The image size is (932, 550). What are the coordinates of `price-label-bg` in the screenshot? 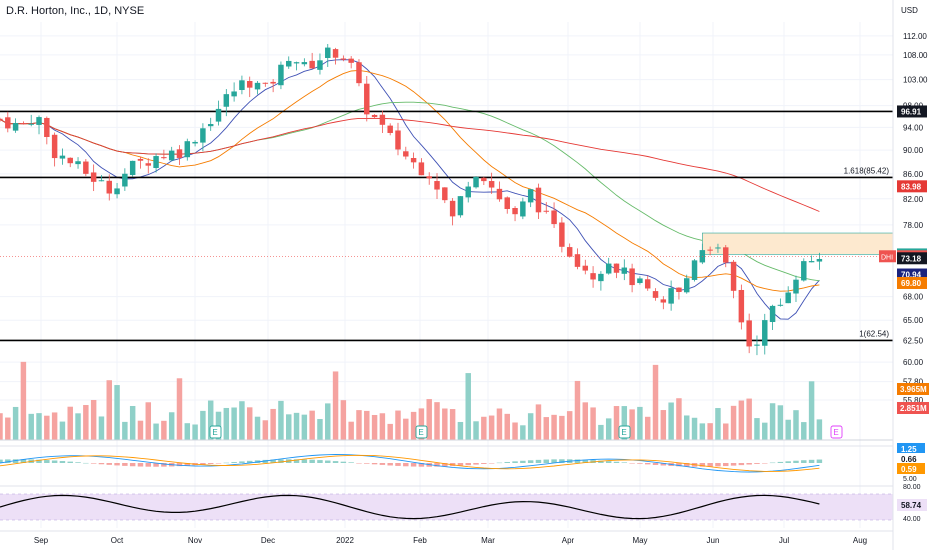 It's located at (912, 258).